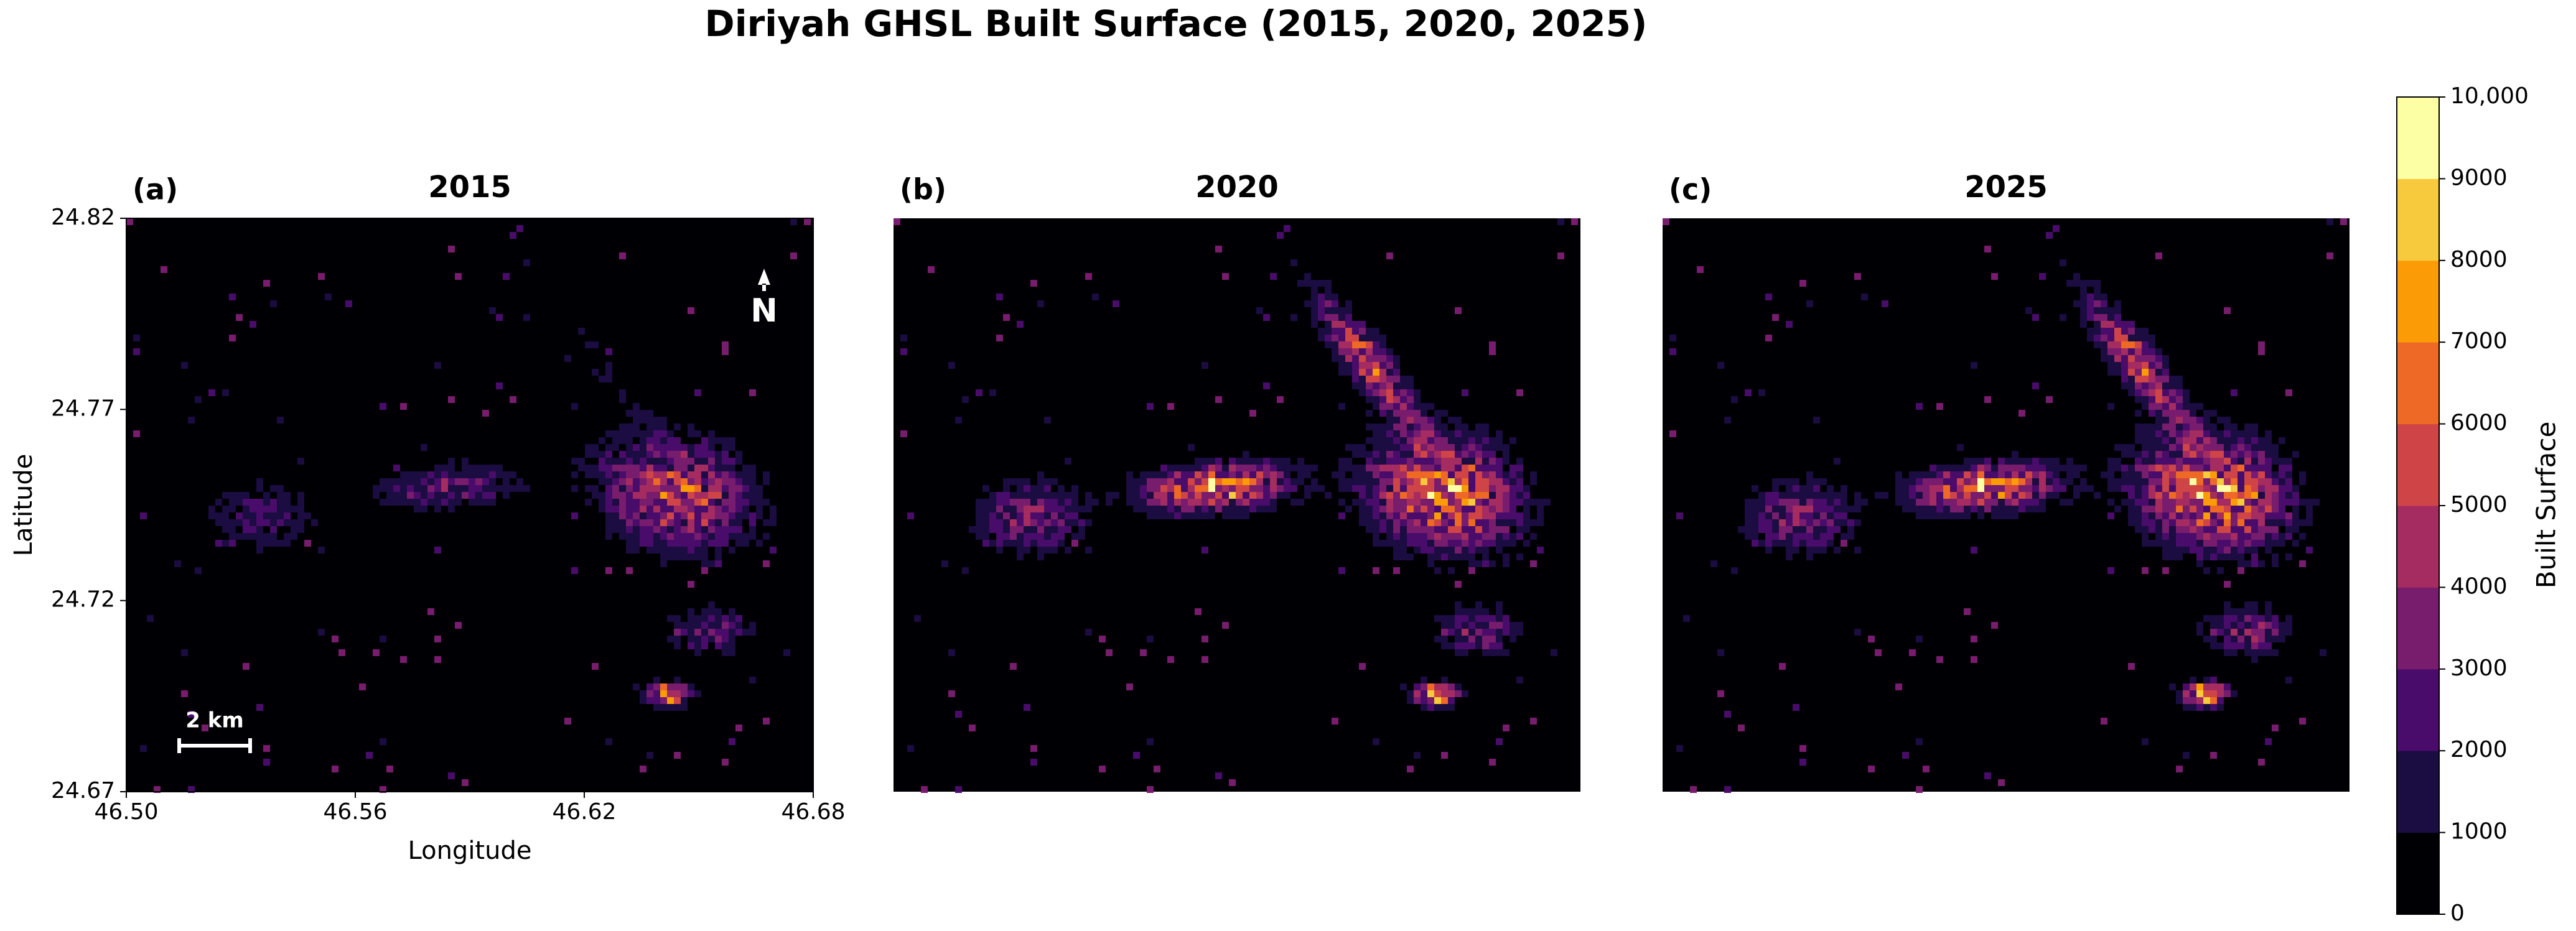 This screenshot has width=2576, height=931. I want to click on panel-label: (b), so click(923, 189).